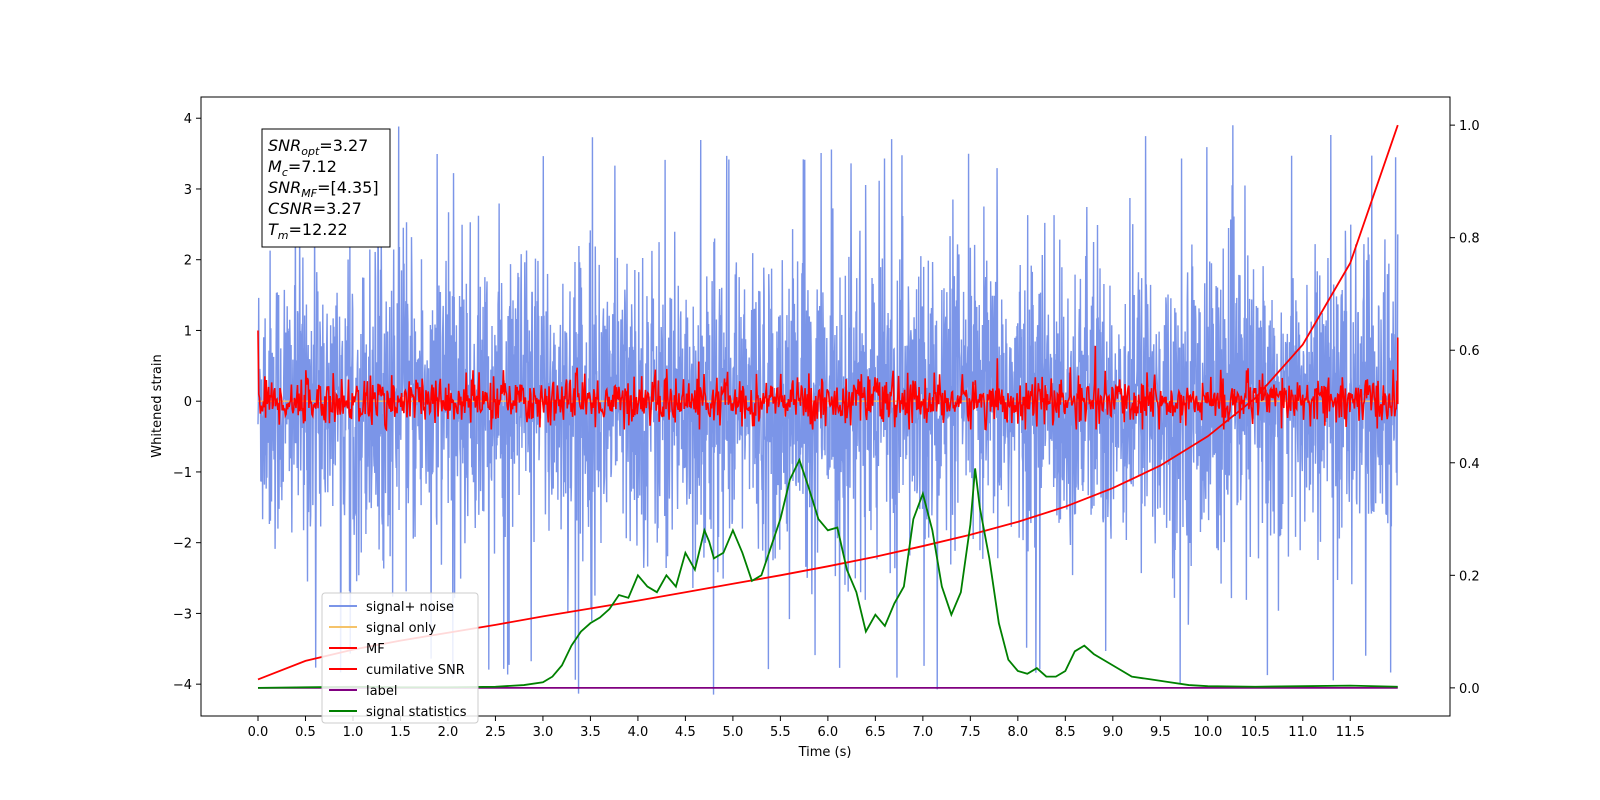 The height and width of the screenshot is (800, 1600). What do you see at coordinates (188, 119) in the screenshot?
I see `y-left-tick-label: 4` at bounding box center [188, 119].